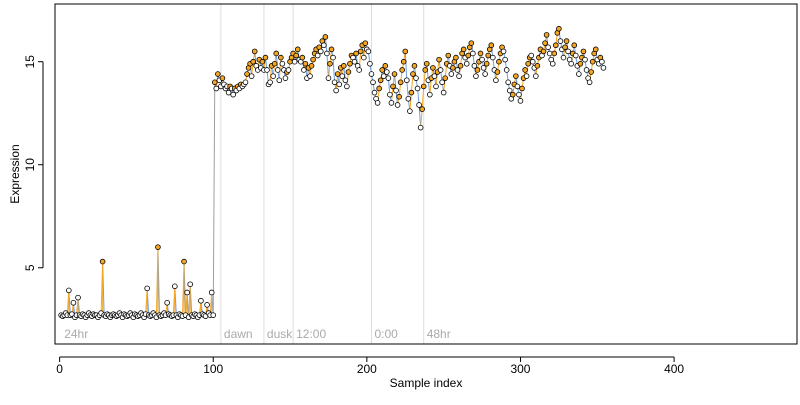 The width and height of the screenshot is (800, 405). What do you see at coordinates (30, 267) in the screenshot?
I see `y-tick-label: 5` at bounding box center [30, 267].